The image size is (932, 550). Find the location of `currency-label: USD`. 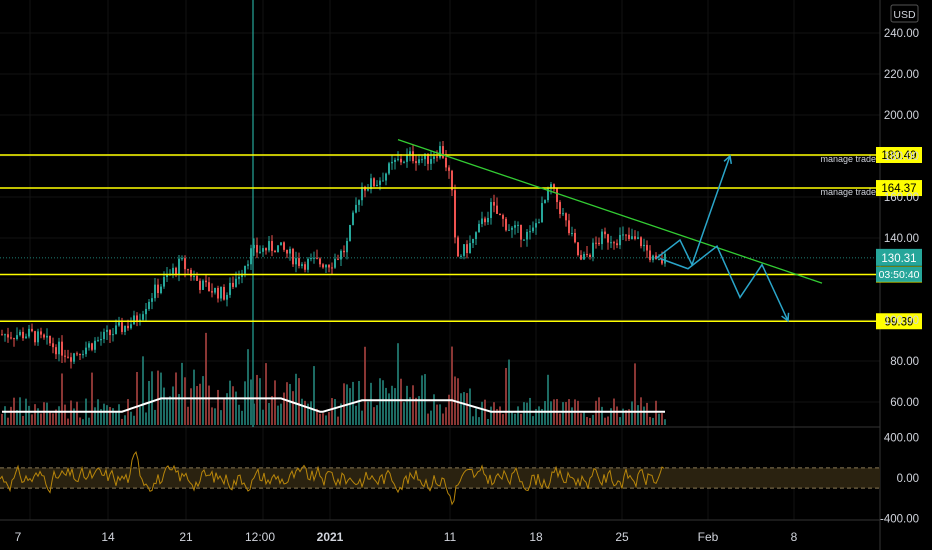

currency-label: USD is located at coordinates (904, 15).